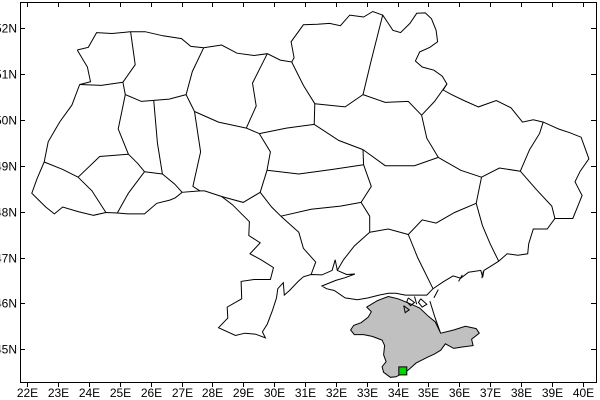 The width and height of the screenshot is (600, 400). What do you see at coordinates (8, 304) in the screenshot?
I see `y-tick-label: 46N` at bounding box center [8, 304].